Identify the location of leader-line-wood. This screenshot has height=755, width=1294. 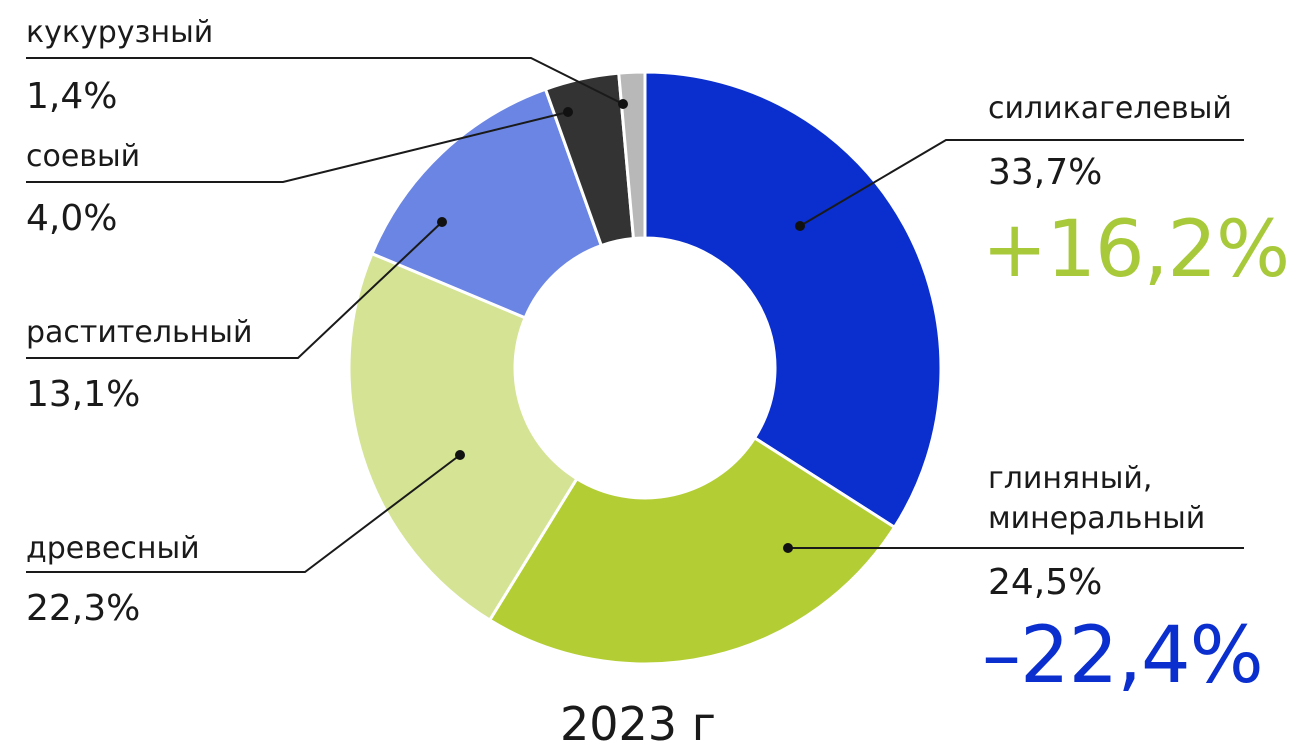
(243, 513).